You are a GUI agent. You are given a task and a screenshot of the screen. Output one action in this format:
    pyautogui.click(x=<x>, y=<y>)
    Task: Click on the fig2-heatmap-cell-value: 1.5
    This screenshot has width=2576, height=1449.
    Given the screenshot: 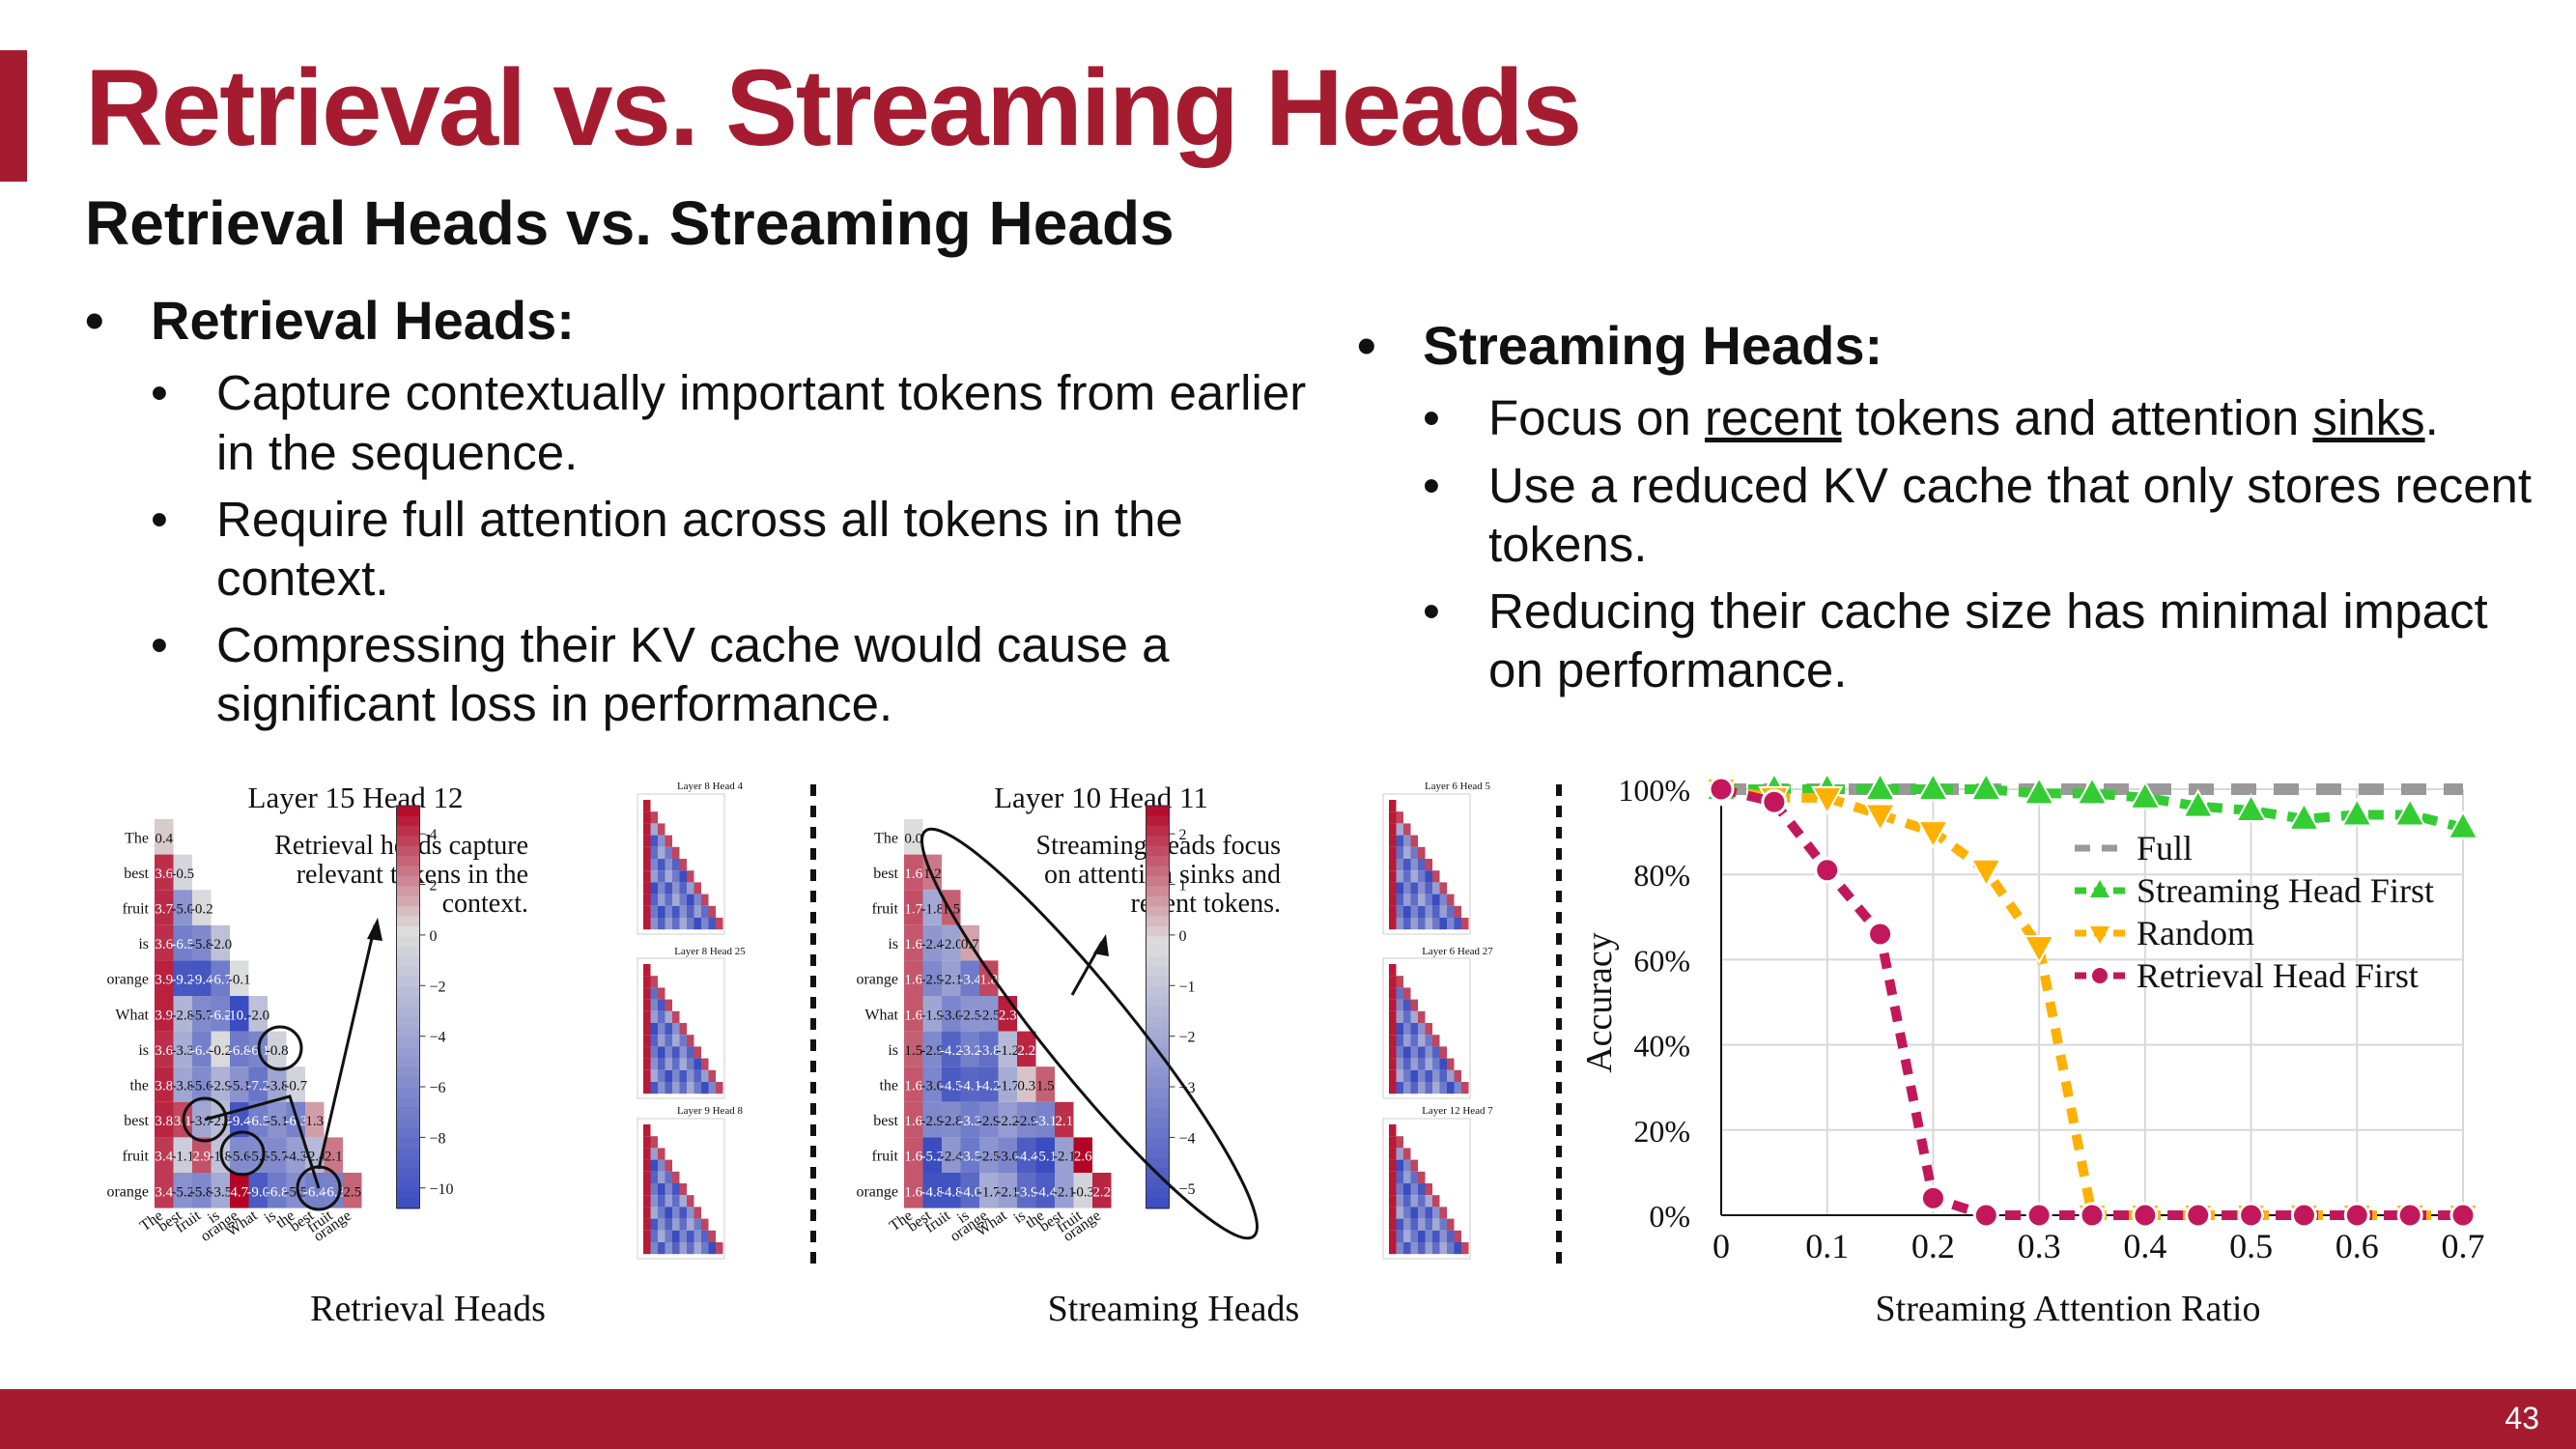 What is the action you would take?
    pyautogui.click(x=913, y=1051)
    